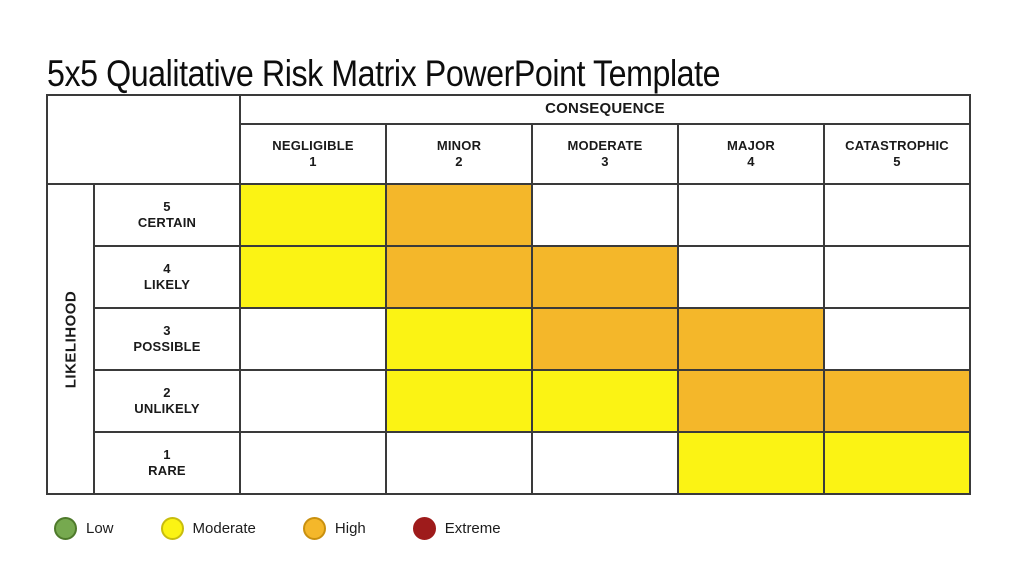 The width and height of the screenshot is (1024, 576). I want to click on row-header-label: UNLIKELY, so click(167, 408).